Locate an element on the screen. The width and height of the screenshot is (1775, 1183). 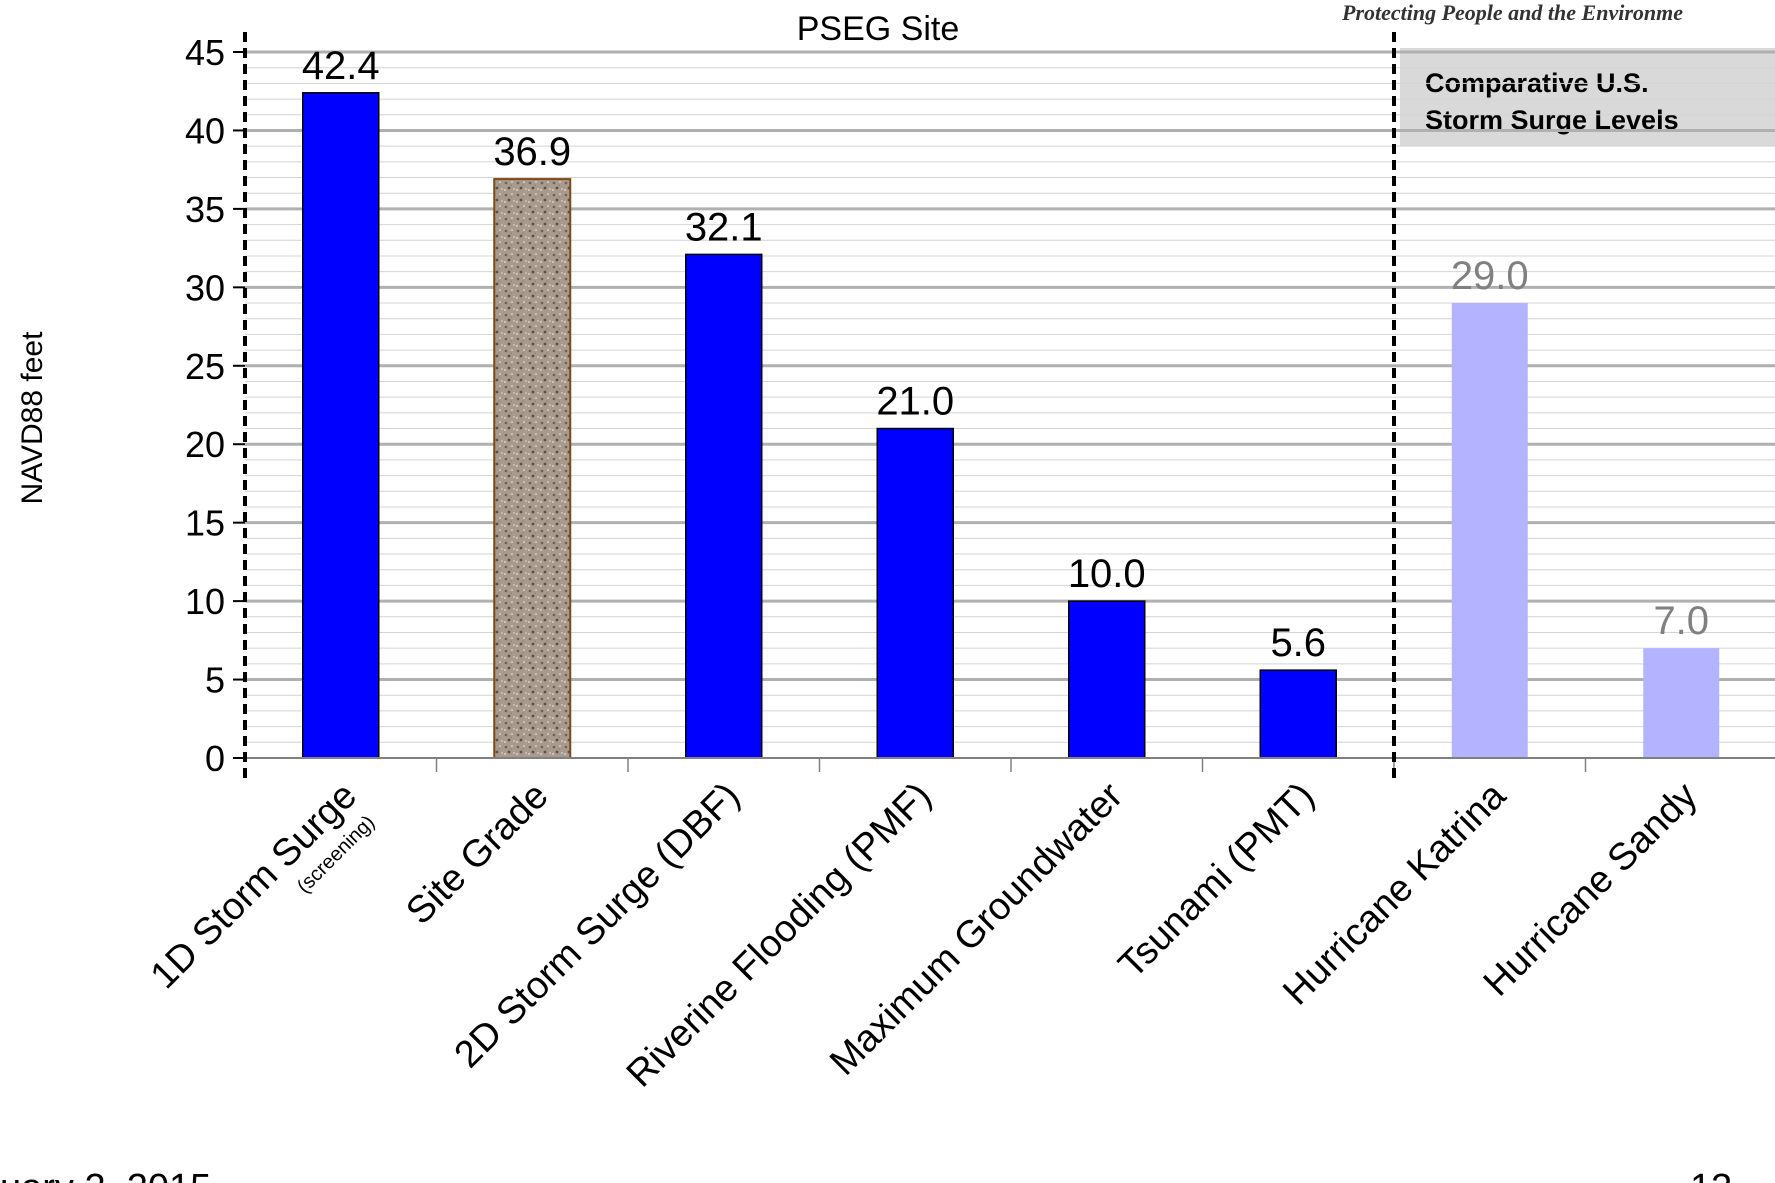
y-tick-label: 40 is located at coordinates (205, 130).